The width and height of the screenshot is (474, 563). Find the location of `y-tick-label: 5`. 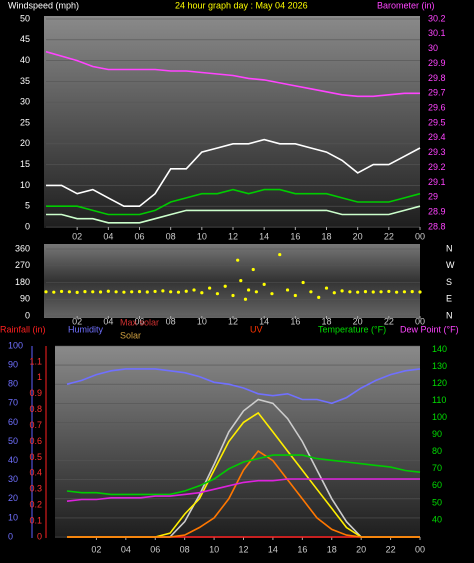

y-tick-label: 5 is located at coordinates (27, 206).